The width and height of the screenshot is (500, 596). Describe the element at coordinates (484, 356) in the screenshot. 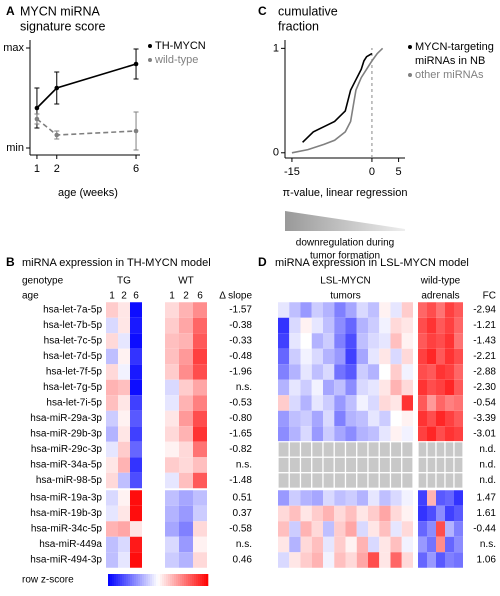

I see `stat-value: -2.21` at that location.